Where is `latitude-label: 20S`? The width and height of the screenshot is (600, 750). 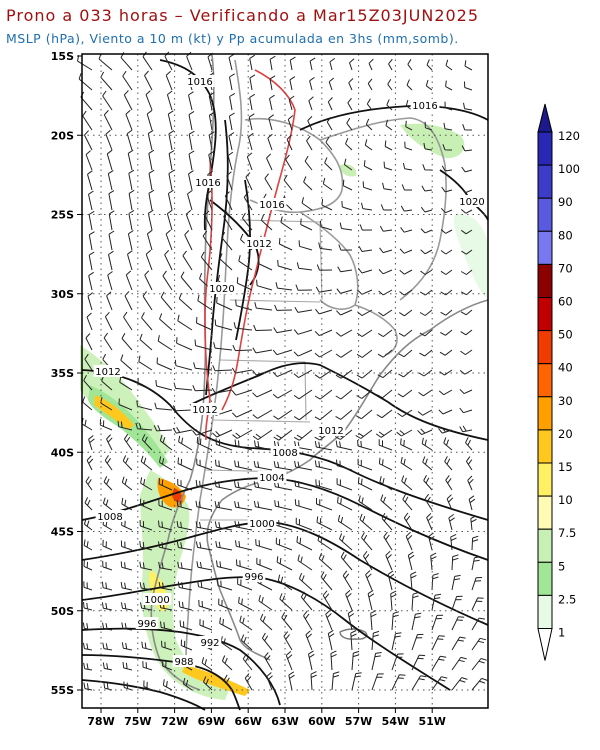 latitude-label: 20S is located at coordinates (62, 135).